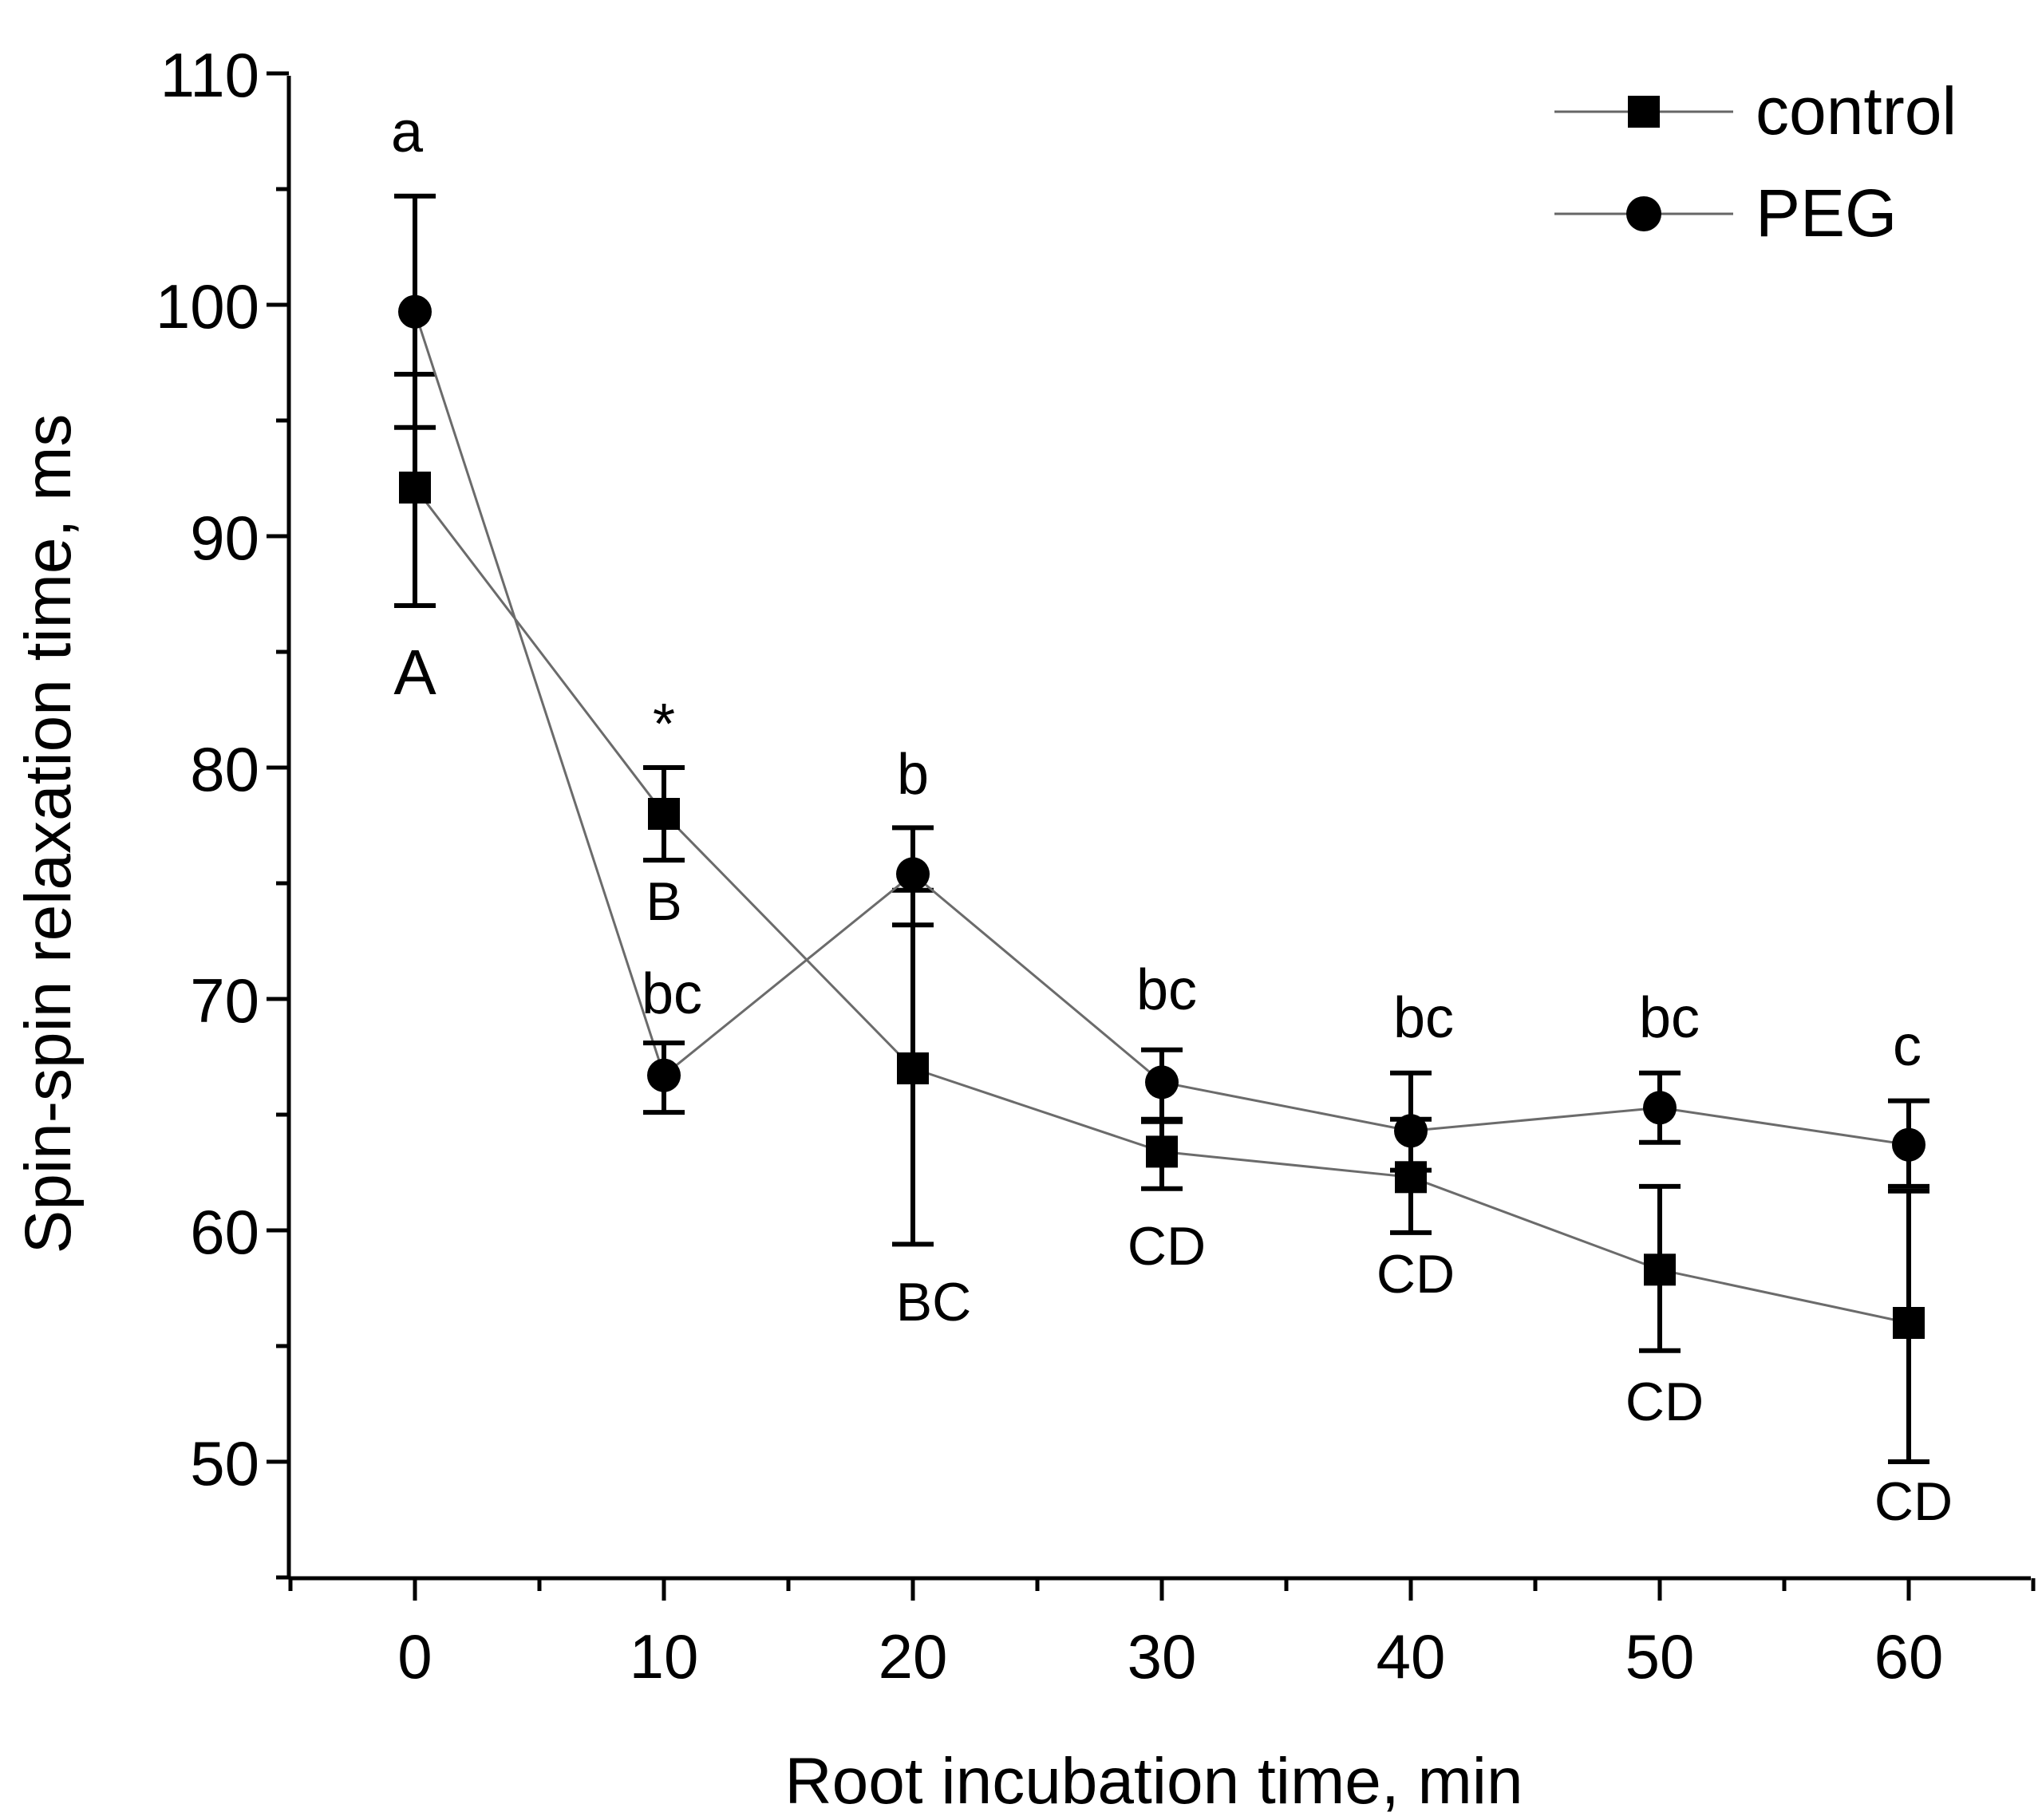 The height and width of the screenshot is (1820, 2042). What do you see at coordinates (1162, 1657) in the screenshot?
I see `x-tick-label-30: 30` at bounding box center [1162, 1657].